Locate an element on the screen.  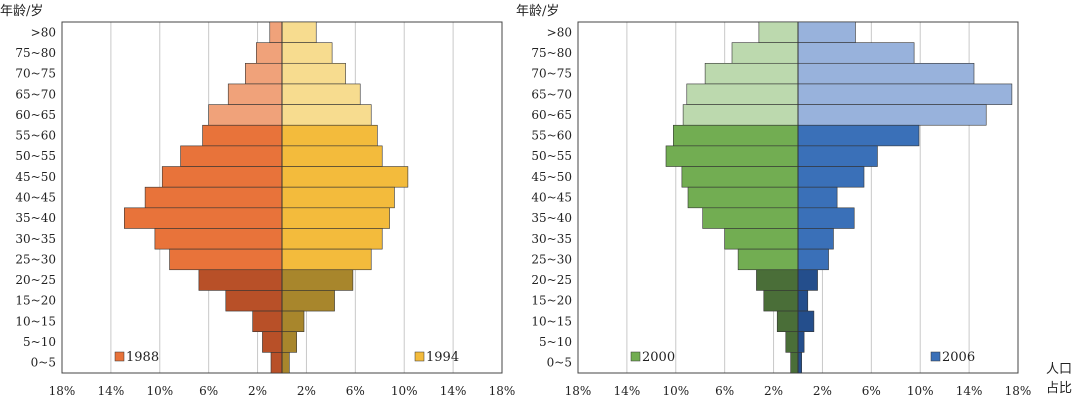
bar-1988-75~80 is located at coordinates (269, 53).